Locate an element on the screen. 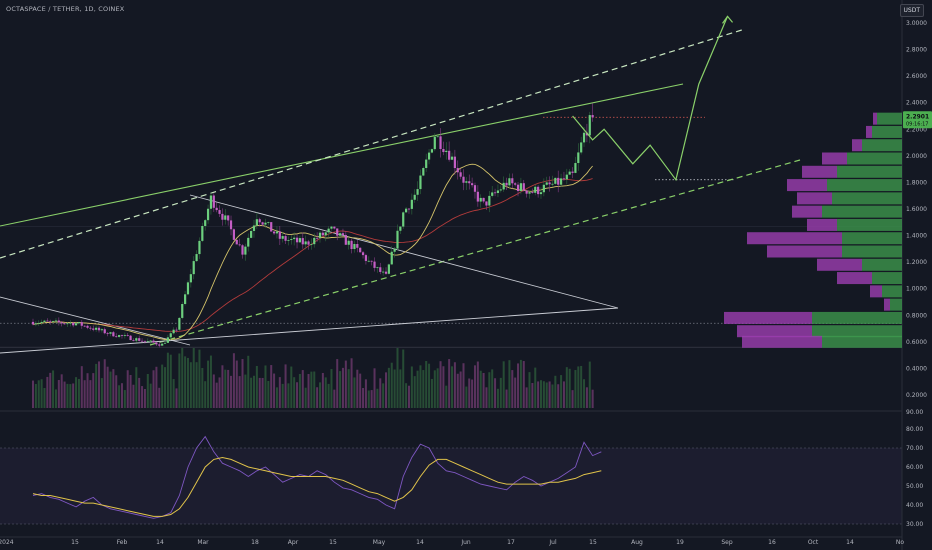 The height and width of the screenshot is (550, 932). projected-path is located at coordinates (650, 99).